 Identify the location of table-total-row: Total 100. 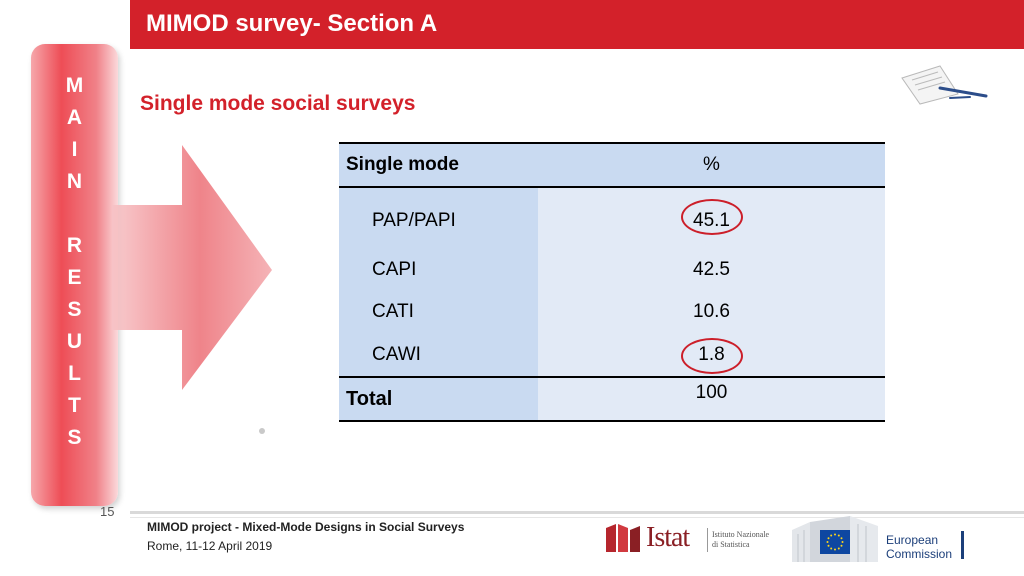
(612, 399).